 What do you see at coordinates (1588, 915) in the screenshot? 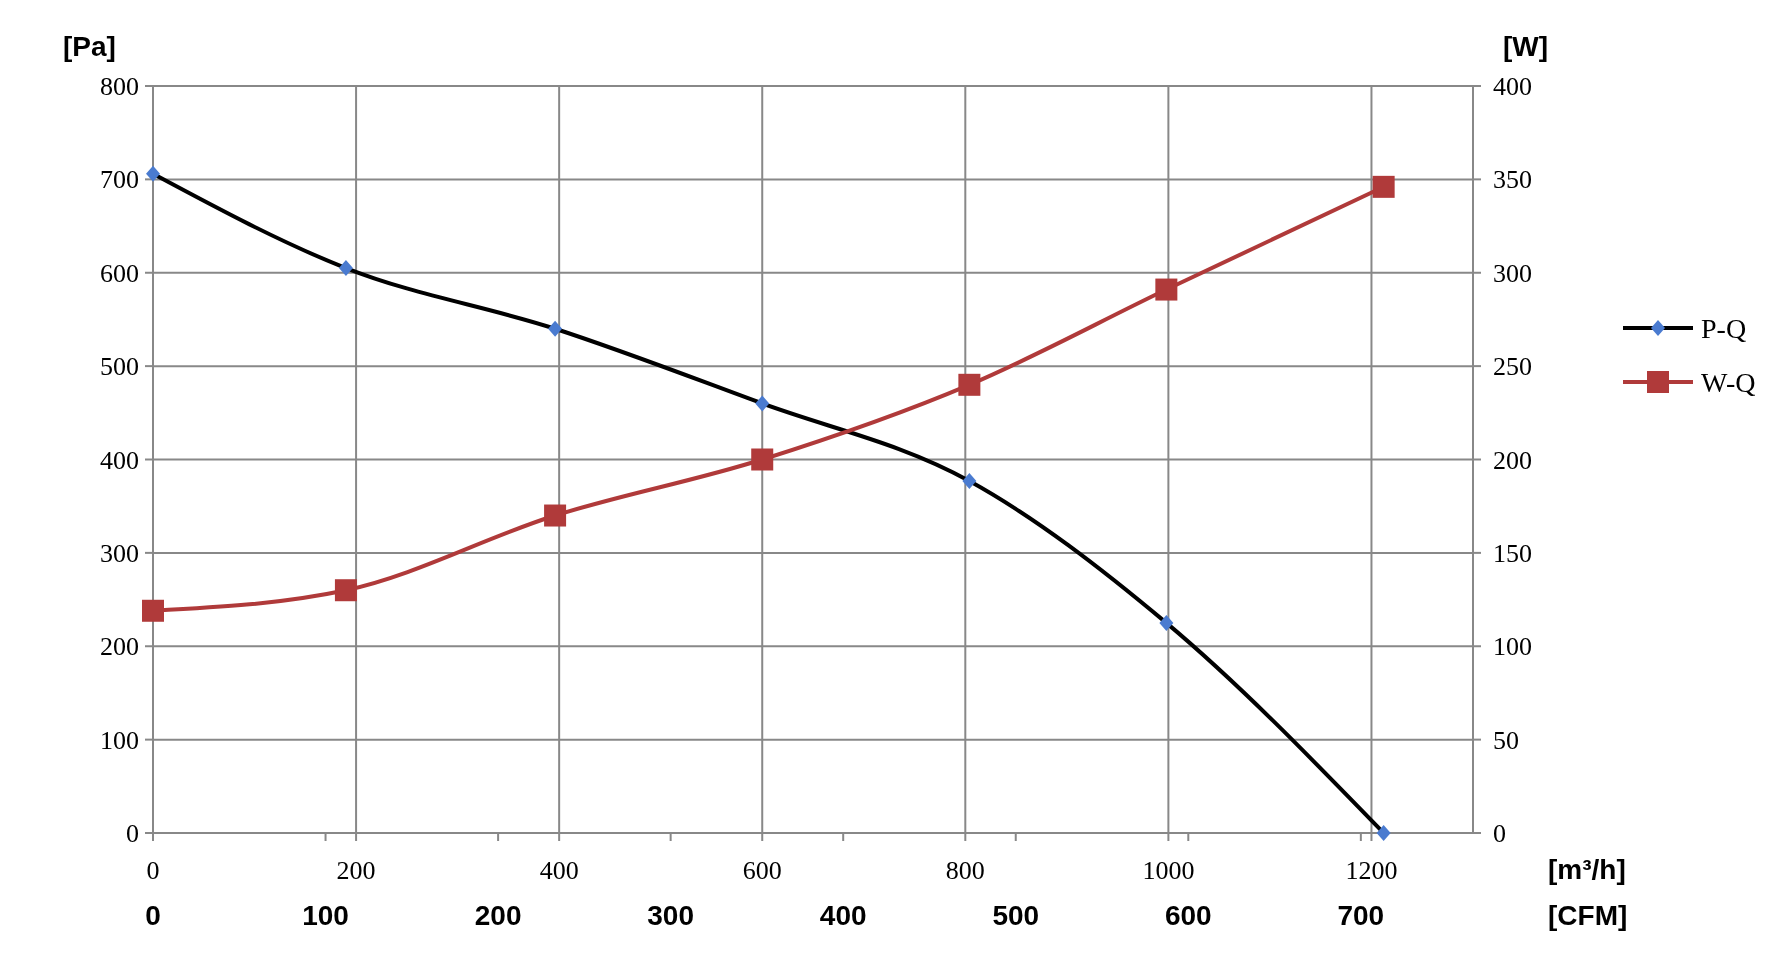
I see `x2-axis-title: [CFM]` at bounding box center [1588, 915].